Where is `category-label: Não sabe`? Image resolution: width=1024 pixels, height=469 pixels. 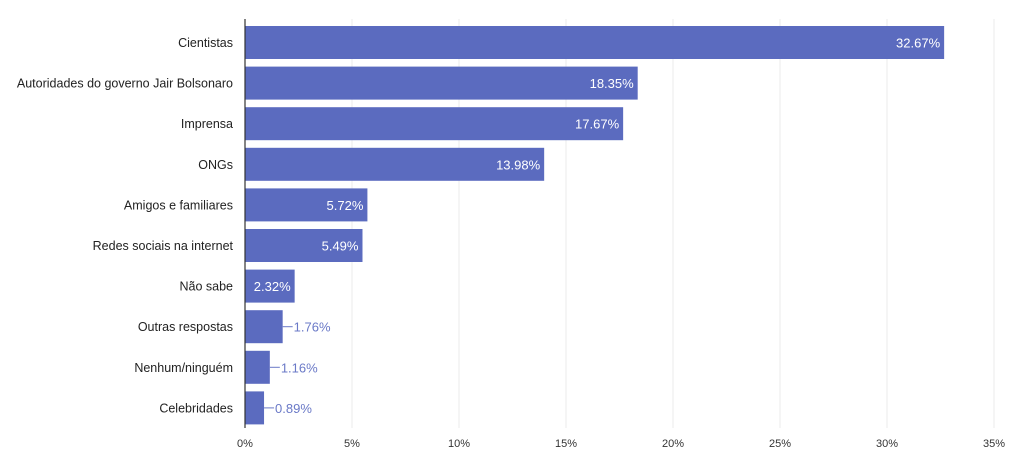
category-label: Não sabe is located at coordinates (206, 287).